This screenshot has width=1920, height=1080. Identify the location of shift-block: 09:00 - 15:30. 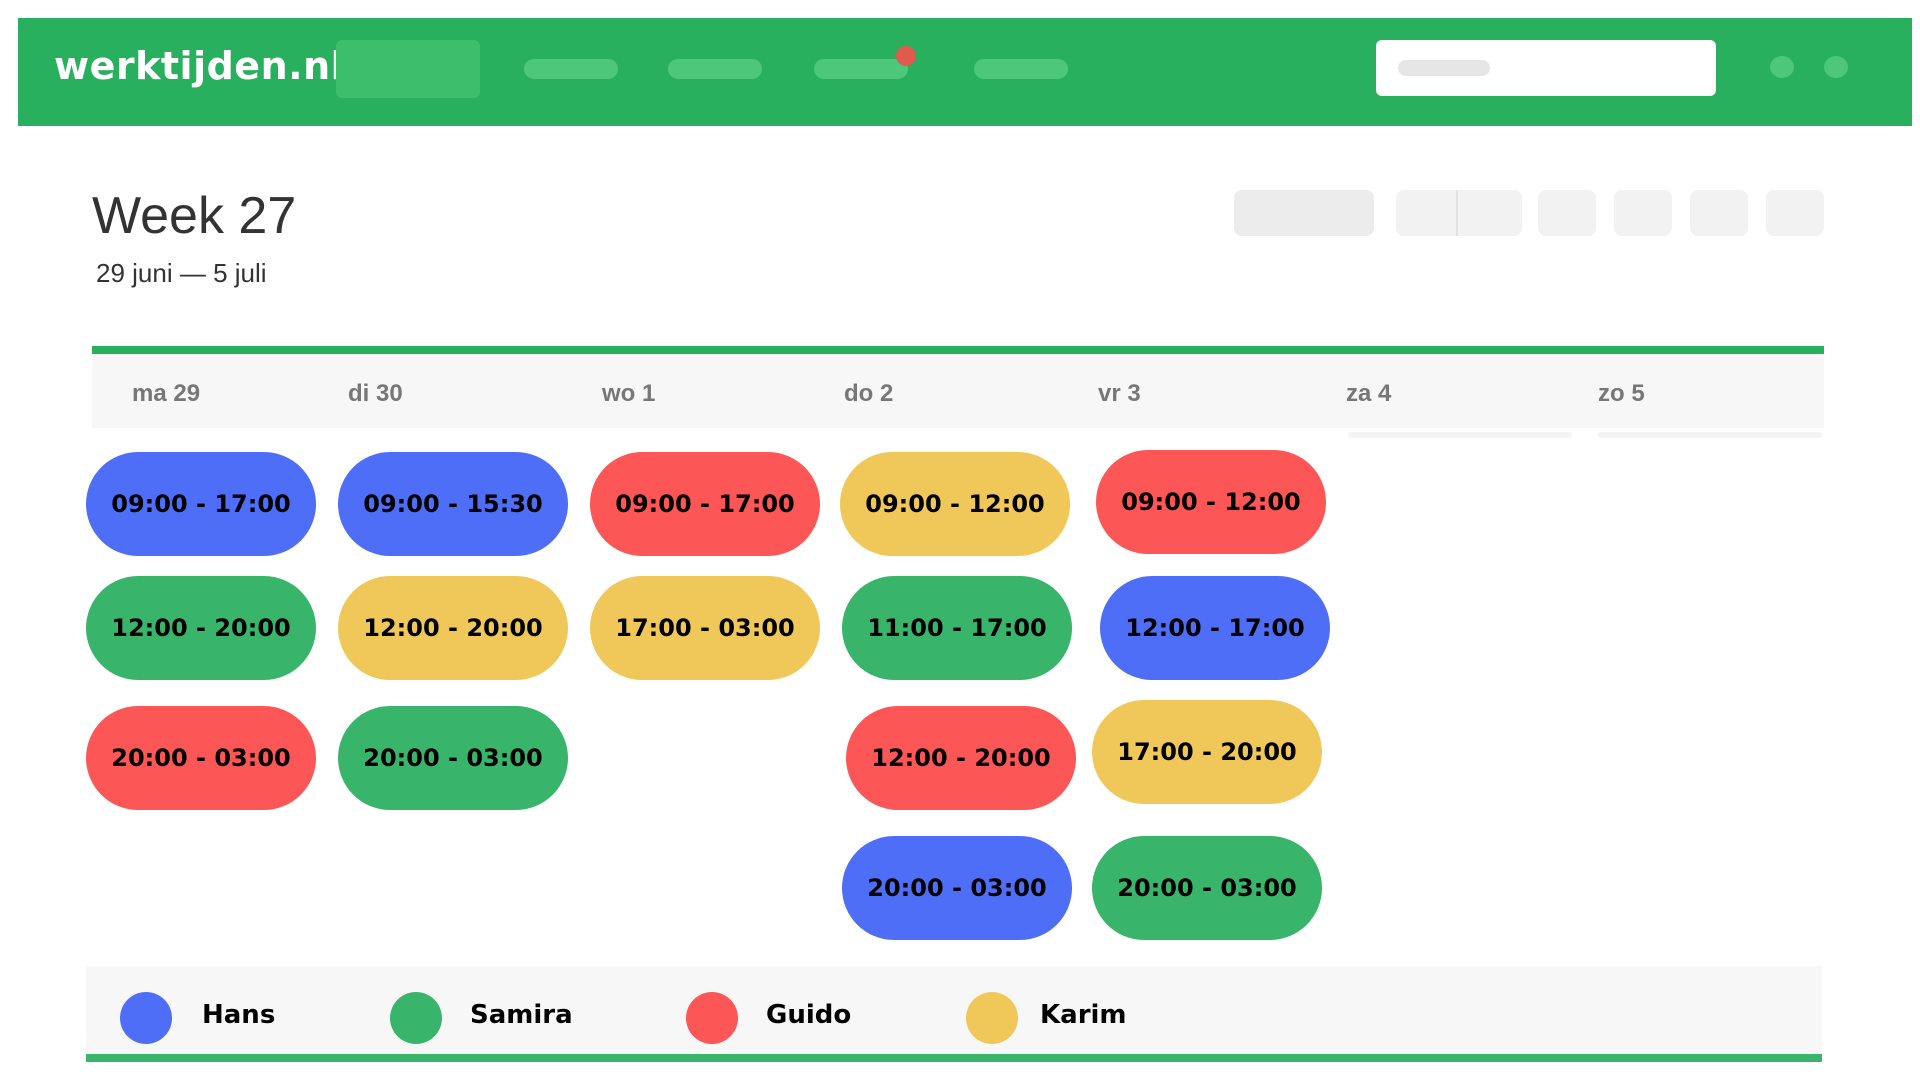
(453, 504).